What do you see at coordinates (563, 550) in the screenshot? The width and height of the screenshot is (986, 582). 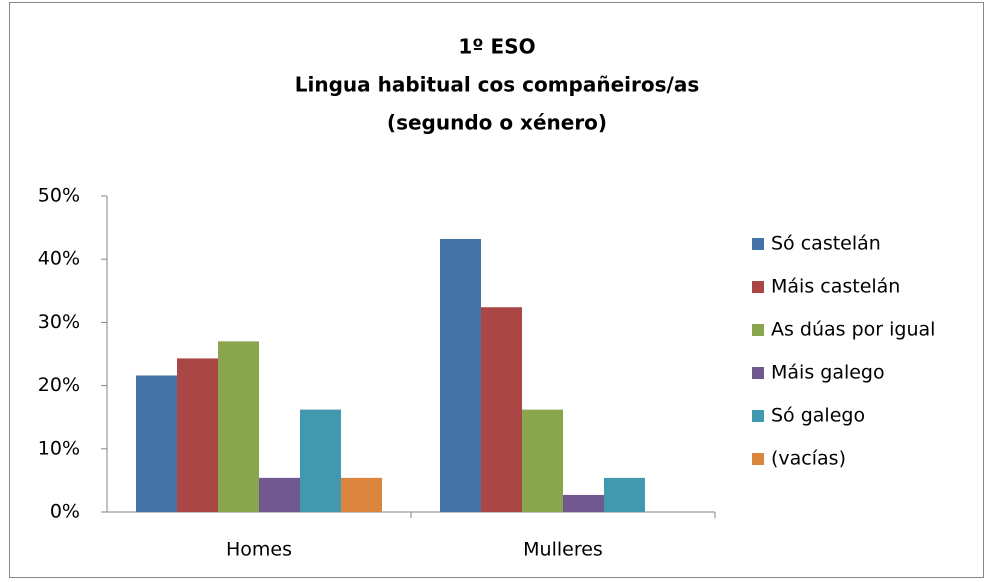 I see `x-tick-label: Mulleres` at bounding box center [563, 550].